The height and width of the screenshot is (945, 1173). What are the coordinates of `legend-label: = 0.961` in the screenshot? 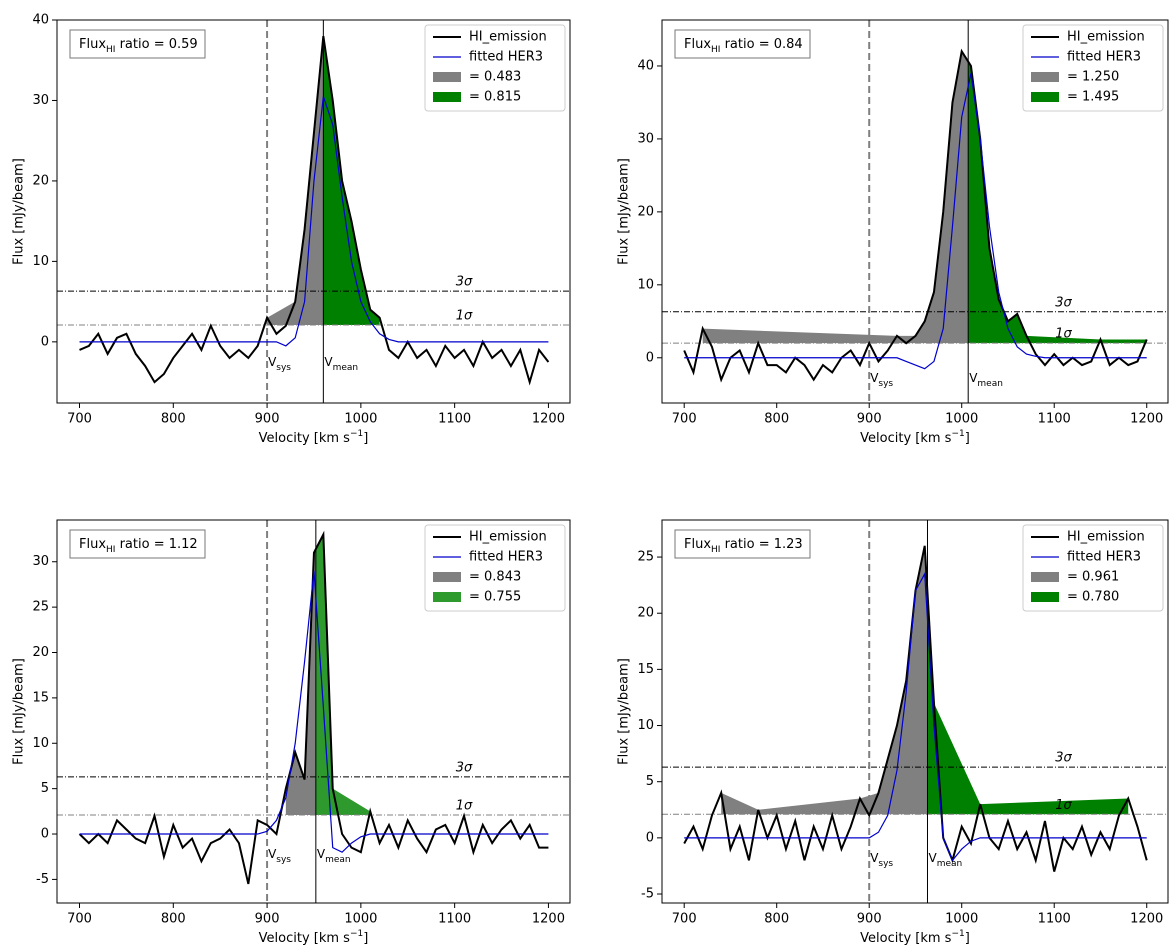 It's located at (1093, 577).